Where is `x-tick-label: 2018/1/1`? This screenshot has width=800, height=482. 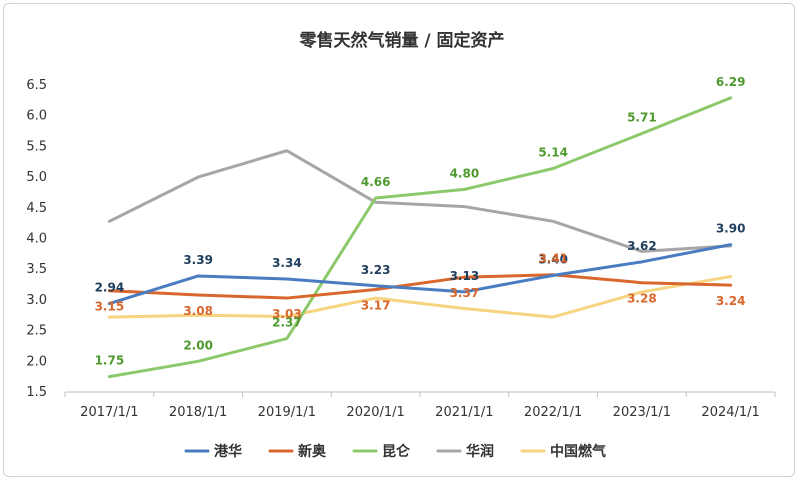
x-tick-label: 2018/1/1 is located at coordinates (198, 412).